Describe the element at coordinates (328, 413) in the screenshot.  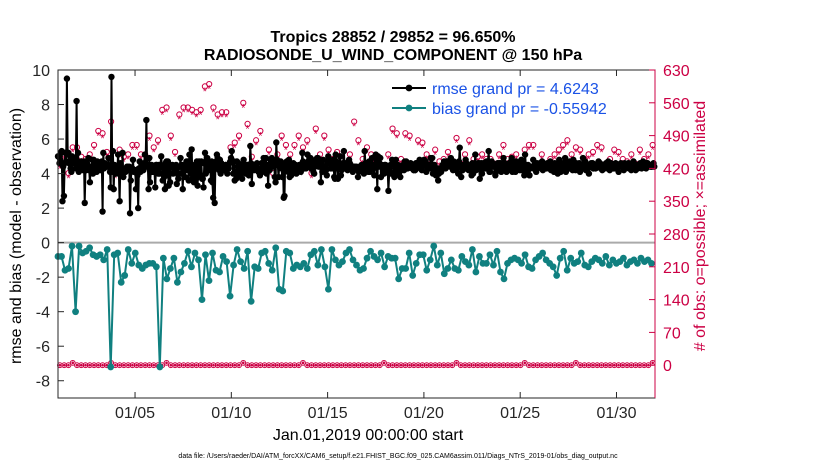
I see `x-tick-label: 01/15` at that location.